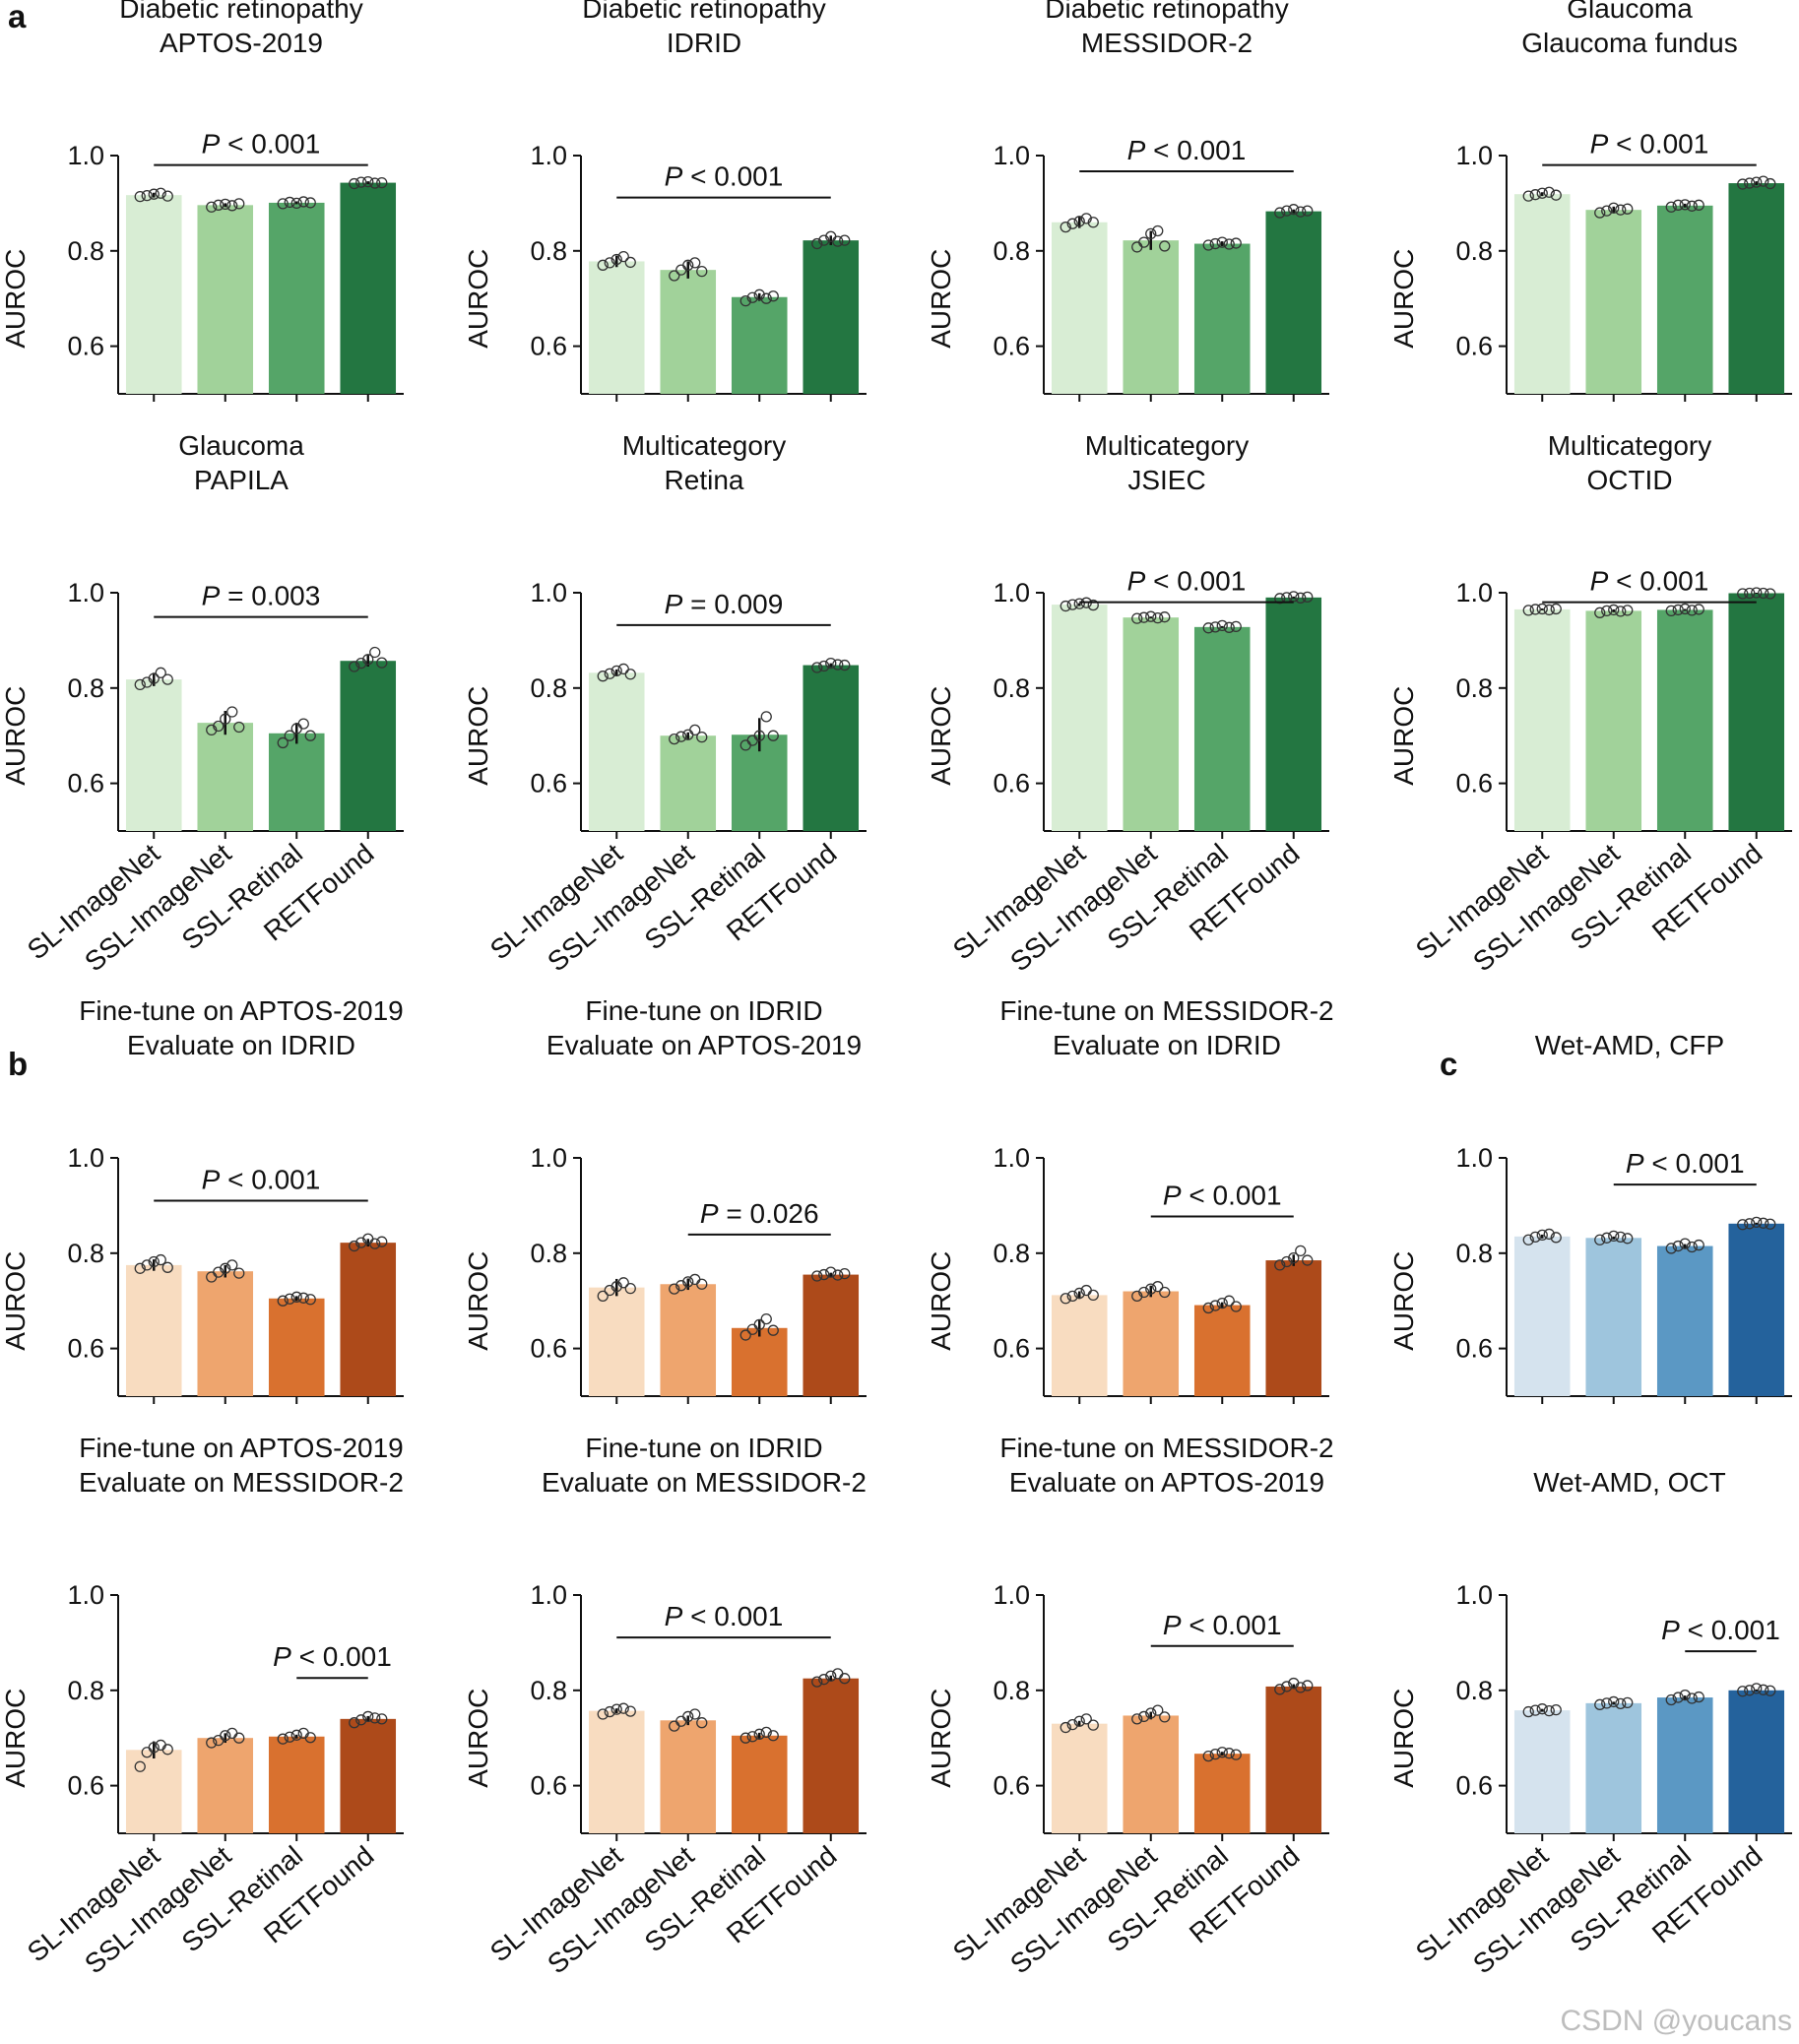  What do you see at coordinates (703, 1448) in the screenshot?
I see `chart-title: Fine-tune on IDRID` at bounding box center [703, 1448].